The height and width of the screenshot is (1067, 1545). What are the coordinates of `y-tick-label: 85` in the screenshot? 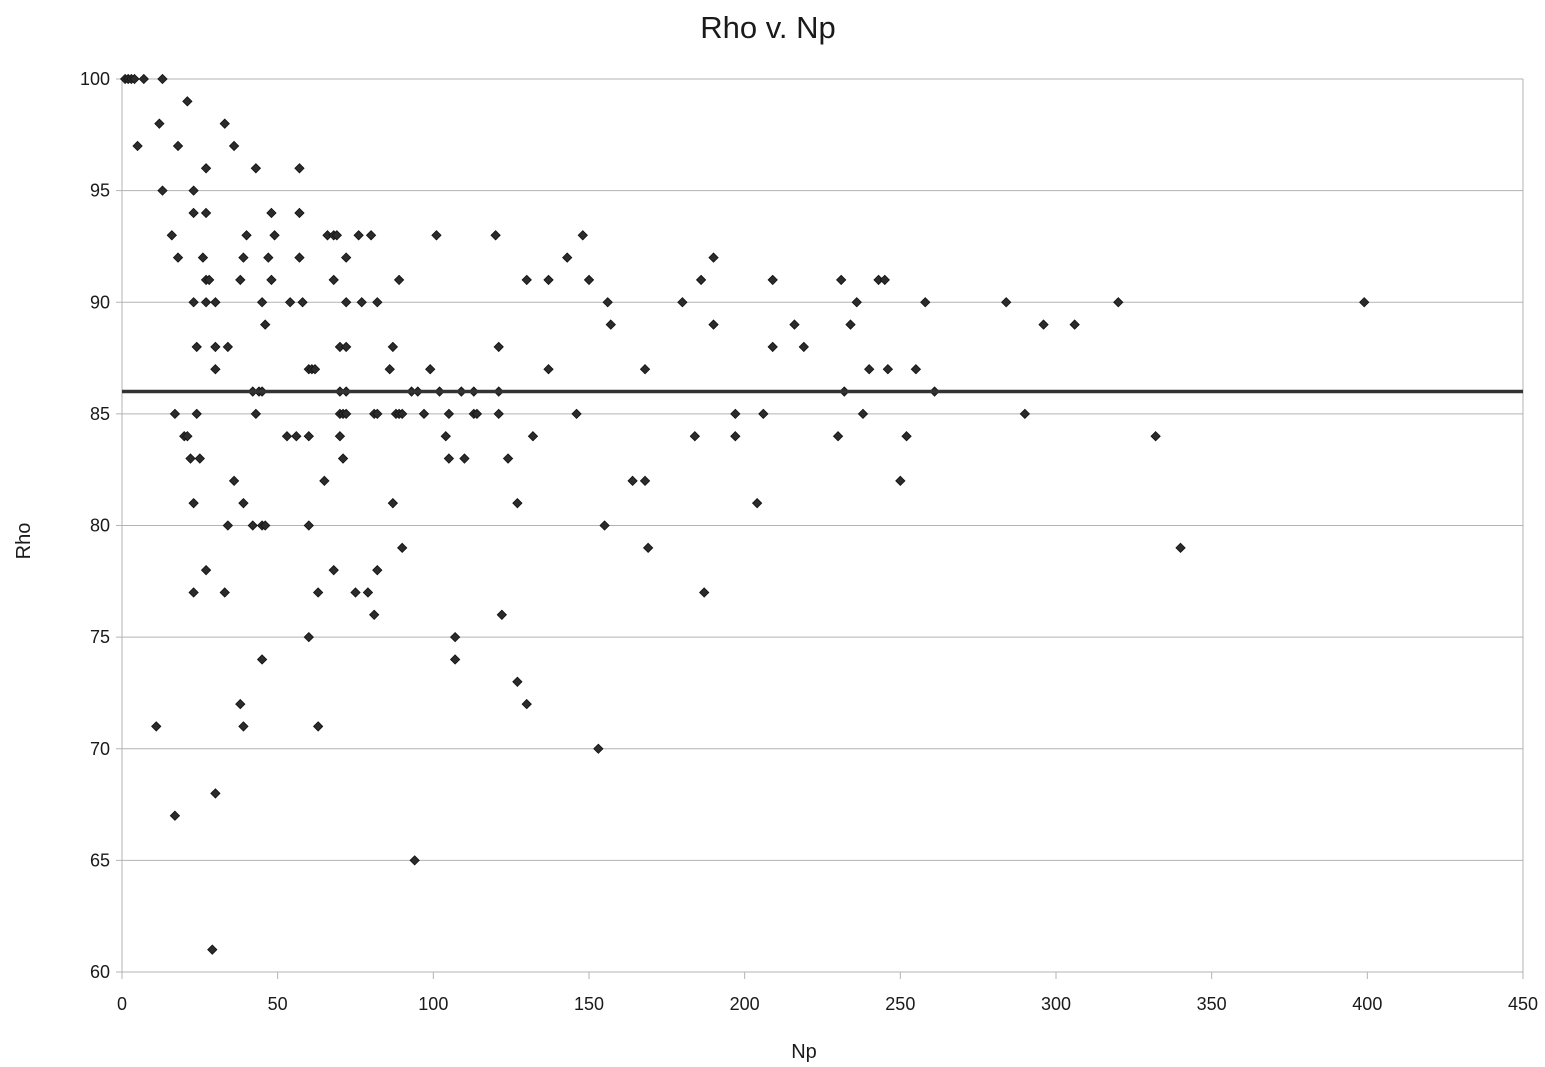 It's located at (100, 414).